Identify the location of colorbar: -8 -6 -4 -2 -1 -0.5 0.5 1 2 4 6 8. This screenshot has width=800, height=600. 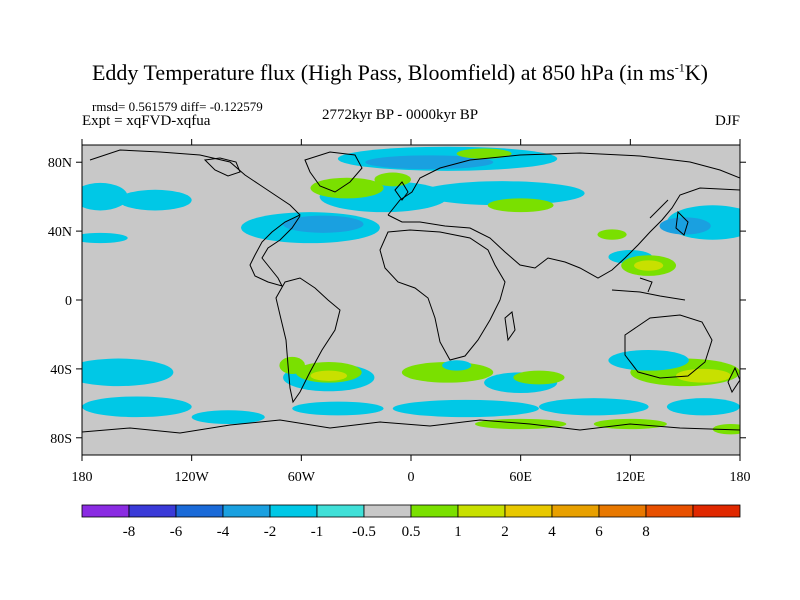
(411, 522).